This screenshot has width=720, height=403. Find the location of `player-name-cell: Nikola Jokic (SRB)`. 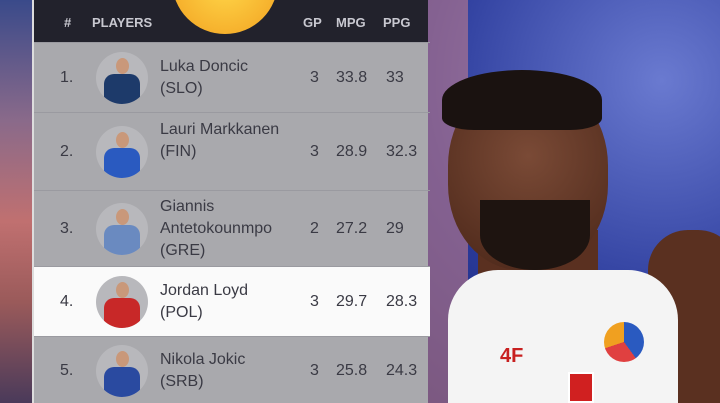

player-name-cell: Nikola Jokic (SRB) is located at coordinates (230, 371).